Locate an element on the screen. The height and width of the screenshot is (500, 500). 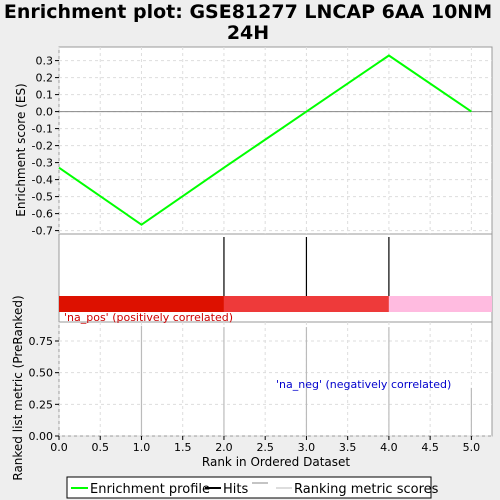
legend-hits-label: Hits is located at coordinates (235, 489).